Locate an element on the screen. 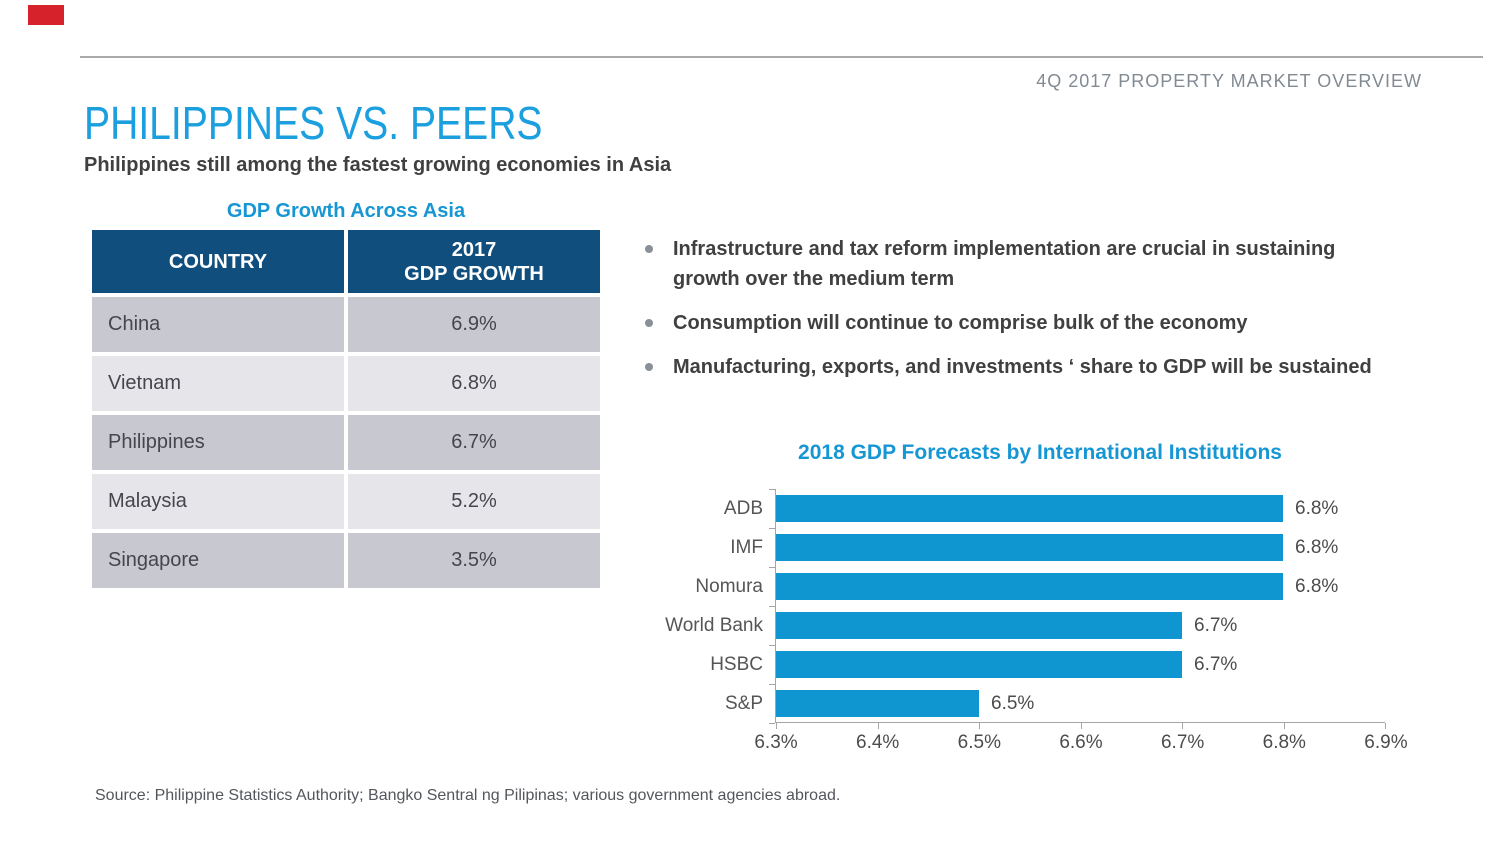  bar-row: 6.5% is located at coordinates (1080, 703).